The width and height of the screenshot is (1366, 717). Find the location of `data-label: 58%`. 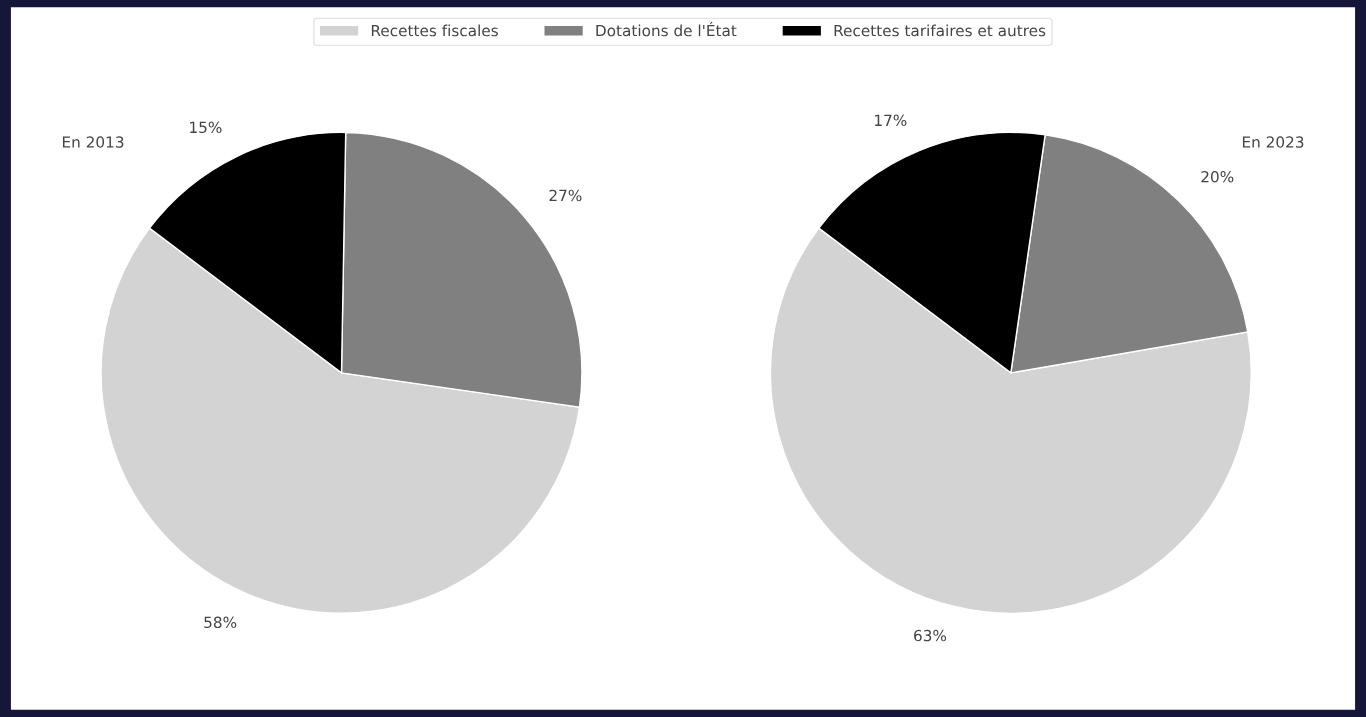

data-label: 58% is located at coordinates (220, 622).